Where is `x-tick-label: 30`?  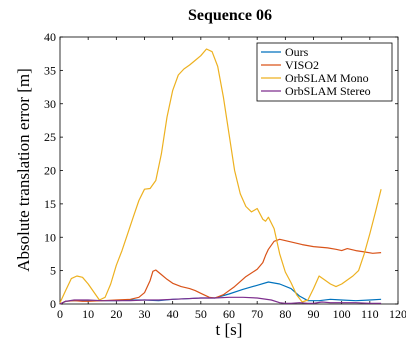
x-tick-label: 30 is located at coordinates (145, 314).